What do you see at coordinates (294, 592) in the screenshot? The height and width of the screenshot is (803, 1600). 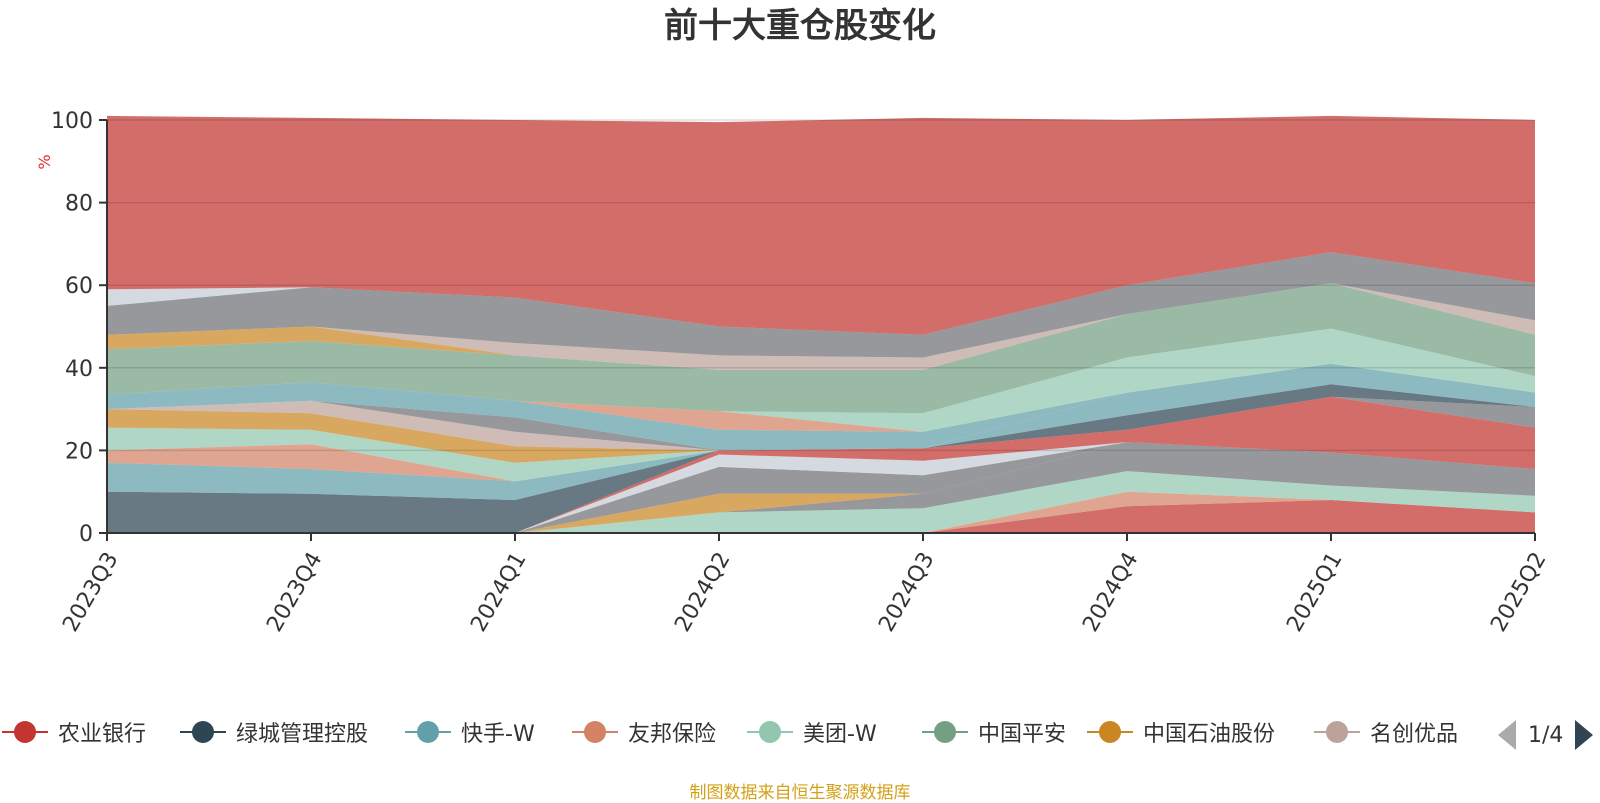 I see `x-tick-label: 2023Q4` at bounding box center [294, 592].